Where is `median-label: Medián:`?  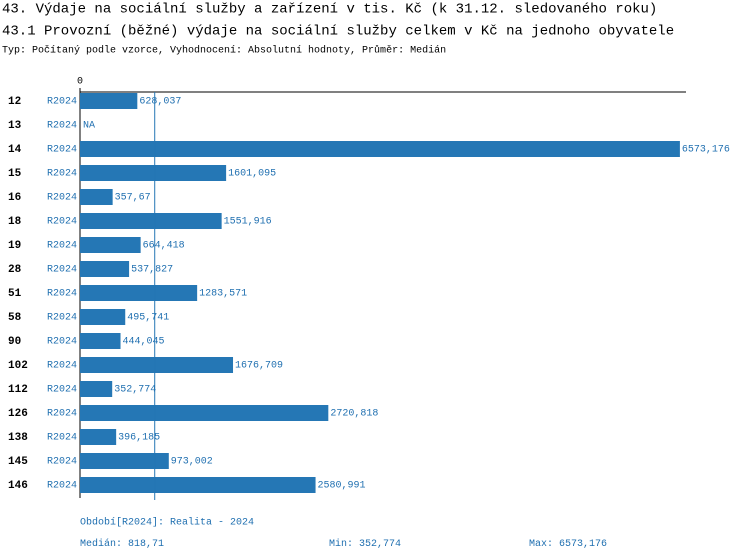 median-label: Medián: is located at coordinates (101, 544).